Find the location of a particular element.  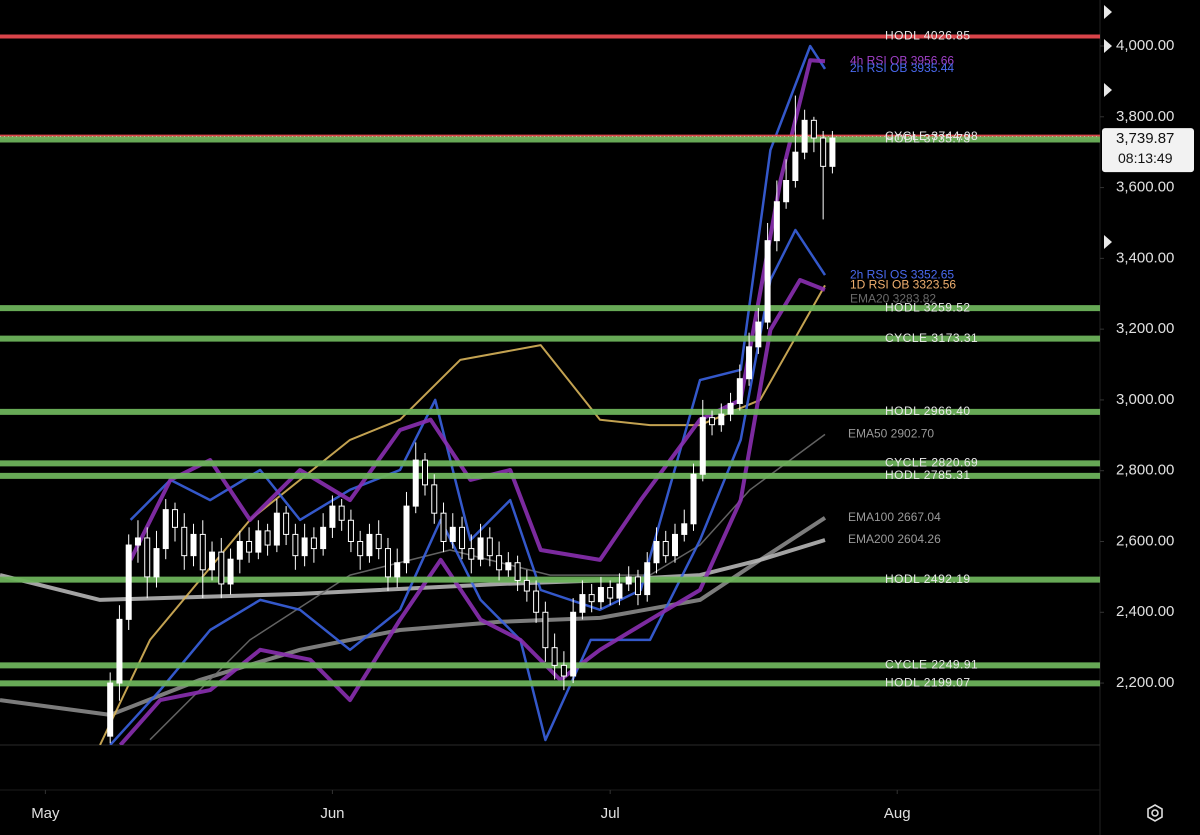

level-label: HODL 2966.40 is located at coordinates (928, 411).